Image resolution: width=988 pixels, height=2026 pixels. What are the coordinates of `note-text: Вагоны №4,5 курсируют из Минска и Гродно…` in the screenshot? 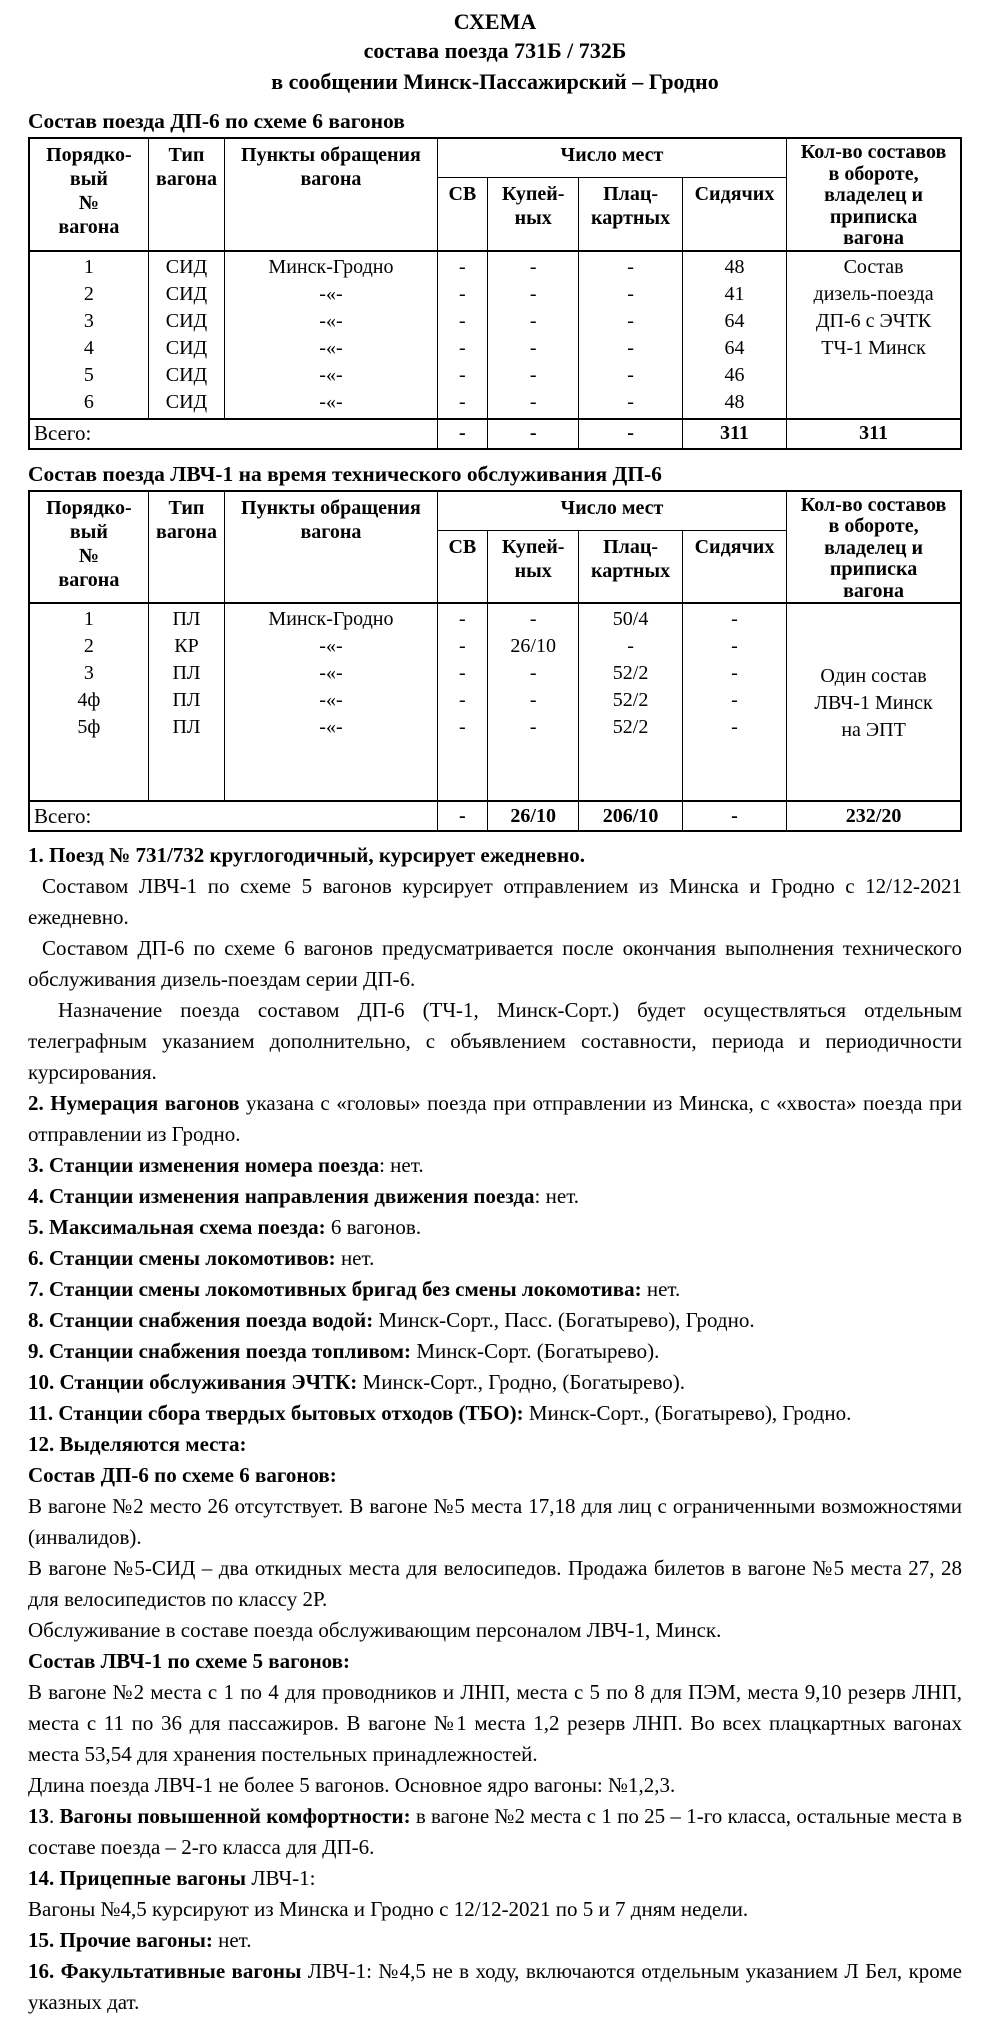 It's located at (388, 1909).